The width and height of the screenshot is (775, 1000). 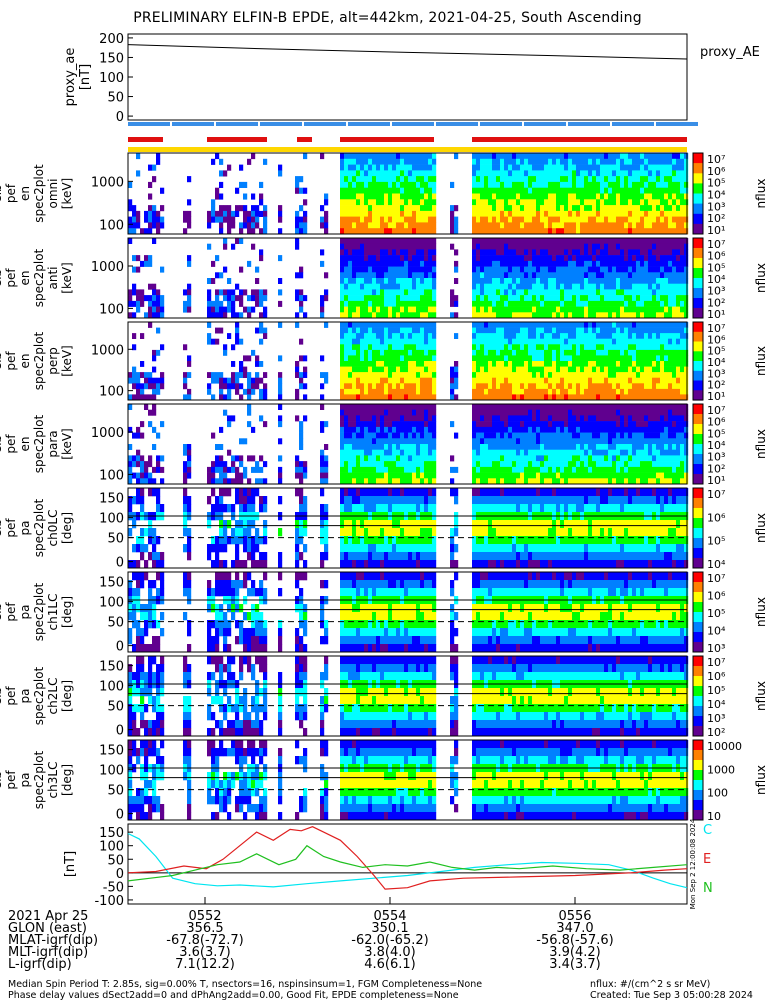 I want to click on colorbar-segment, so click(x=698, y=303).